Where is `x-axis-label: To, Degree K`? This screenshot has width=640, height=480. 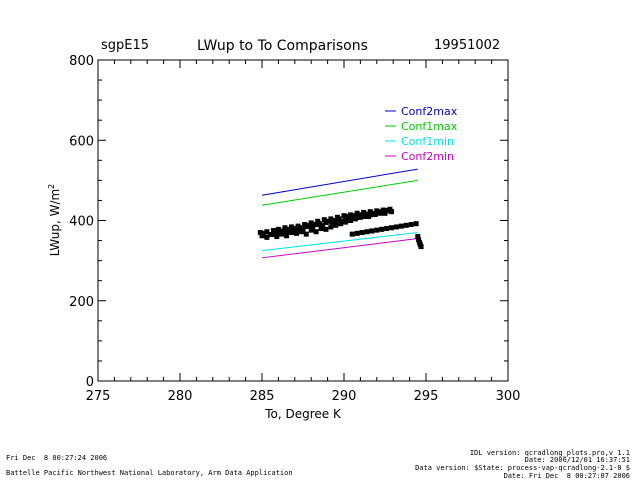 x-axis-label: To, Degree K is located at coordinates (303, 414).